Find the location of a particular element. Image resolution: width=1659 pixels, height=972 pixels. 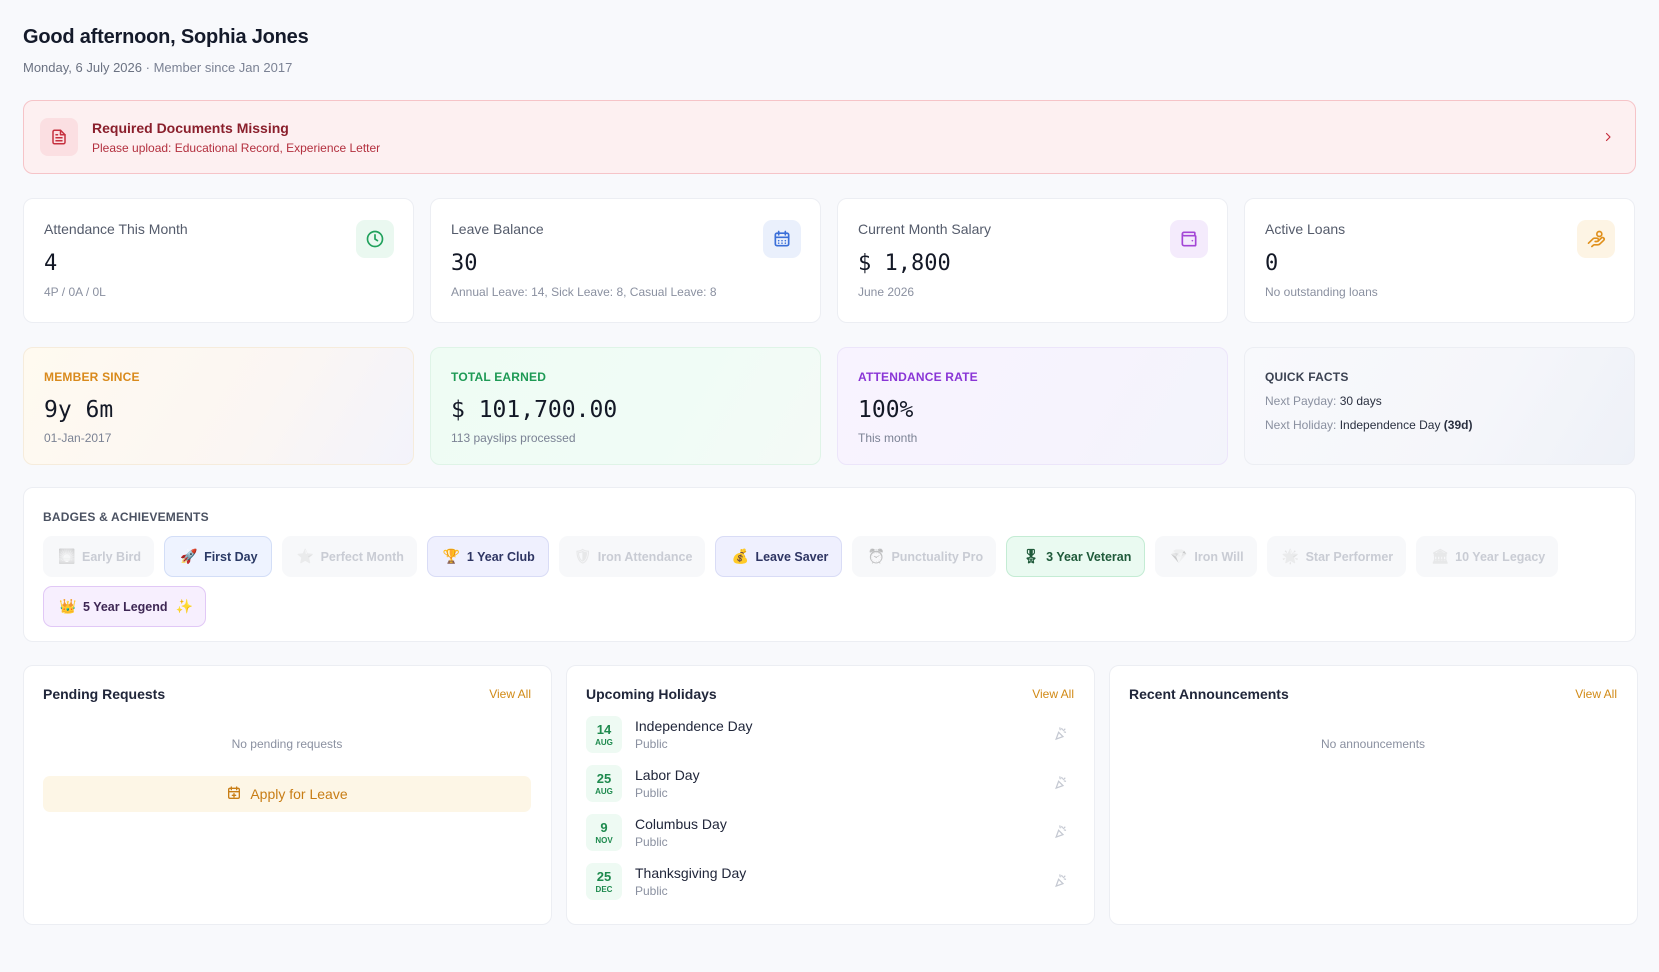

highlight-value: 9y 6m is located at coordinates (79, 410).